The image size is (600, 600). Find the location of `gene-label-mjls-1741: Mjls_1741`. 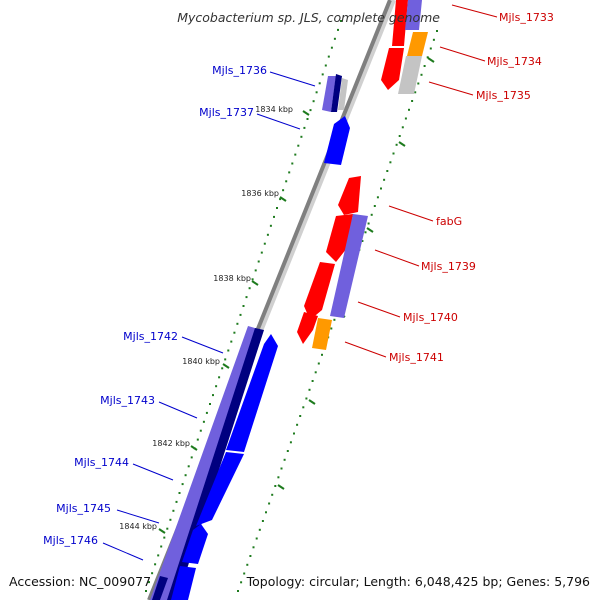

gene-label-mjls-1741: Mjls_1741 is located at coordinates (416, 357).